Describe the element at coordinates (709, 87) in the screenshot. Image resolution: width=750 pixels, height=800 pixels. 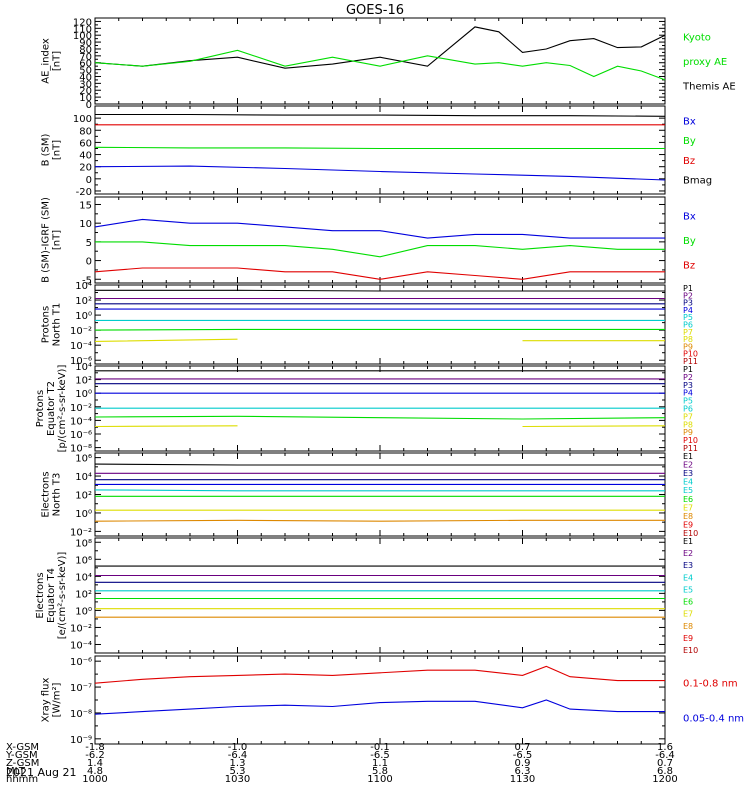
I see `legend-item: Themis AE` at that location.